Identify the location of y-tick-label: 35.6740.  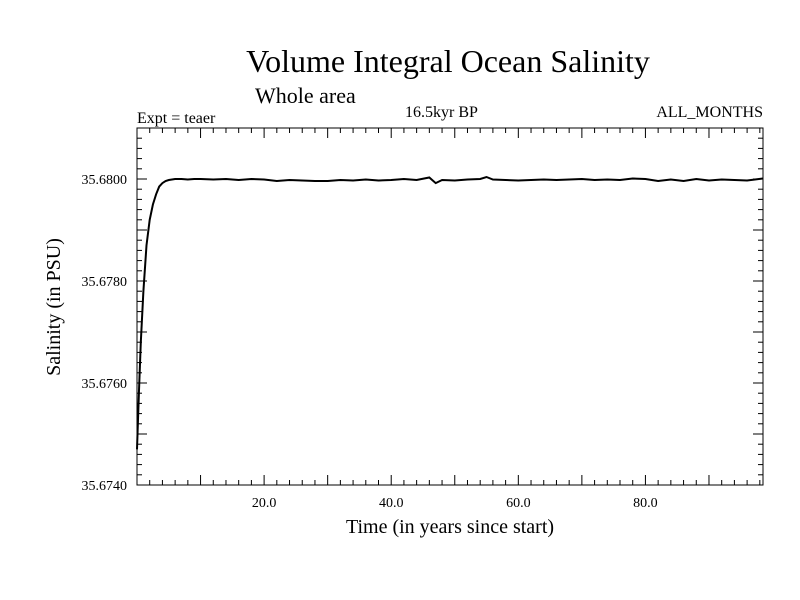
(105, 486).